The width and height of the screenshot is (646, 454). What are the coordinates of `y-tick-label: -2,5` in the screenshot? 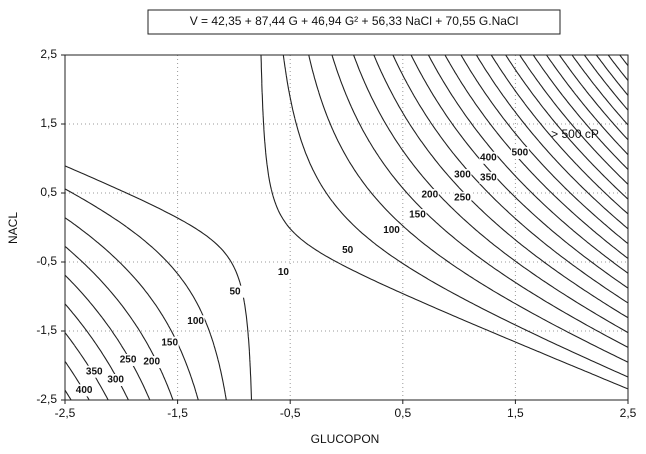 It's located at (46, 399).